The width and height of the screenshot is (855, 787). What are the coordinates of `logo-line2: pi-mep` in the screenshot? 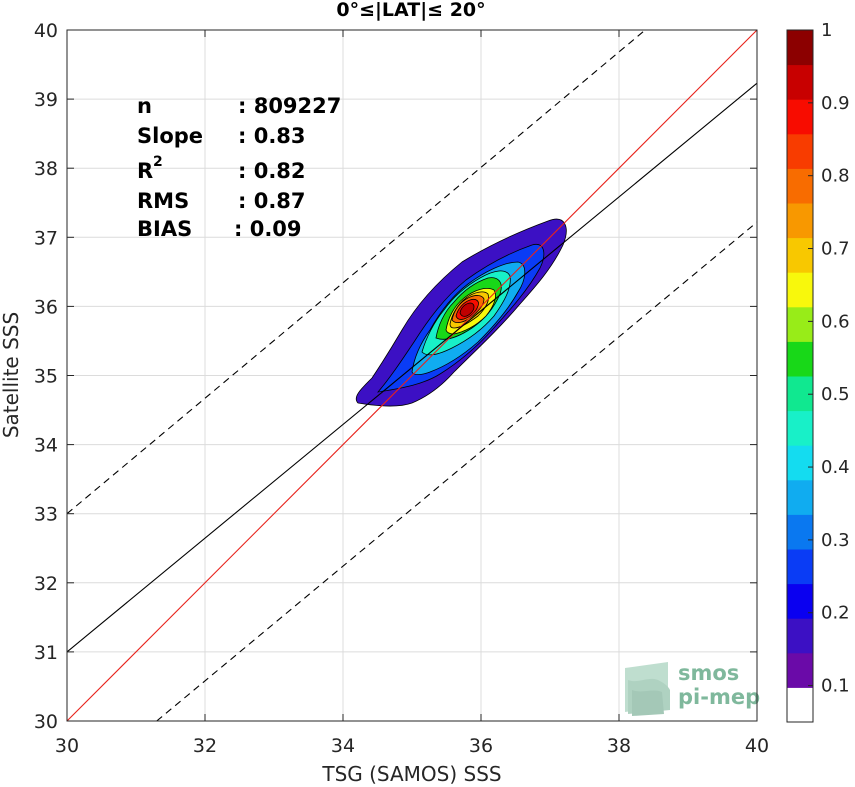 It's located at (719, 697).